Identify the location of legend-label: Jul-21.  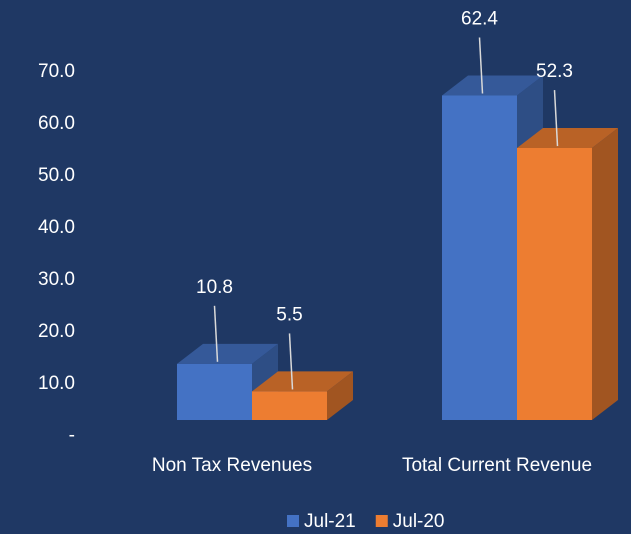
(330, 521).